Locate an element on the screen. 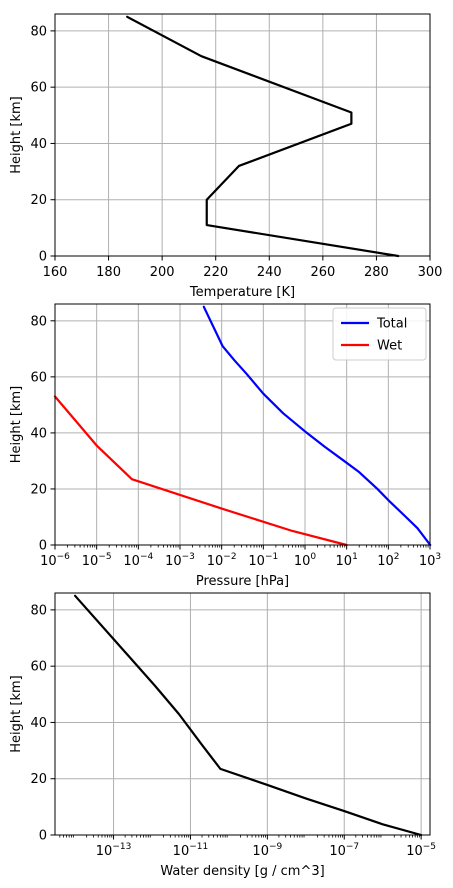 Image resolution: width=453 pixels, height=888 pixels. x-tick-label: 10−13 is located at coordinates (114, 850).